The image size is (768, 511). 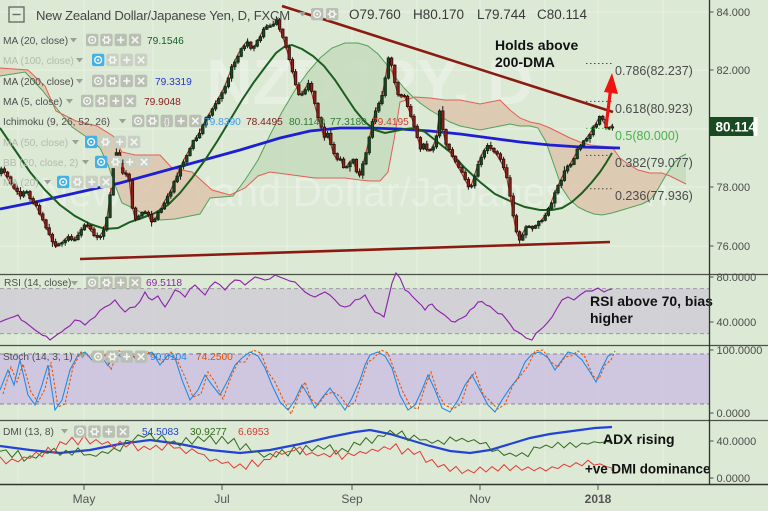 What do you see at coordinates (21, 183) in the screenshot?
I see `svg-text: MA (20)` at bounding box center [21, 183].